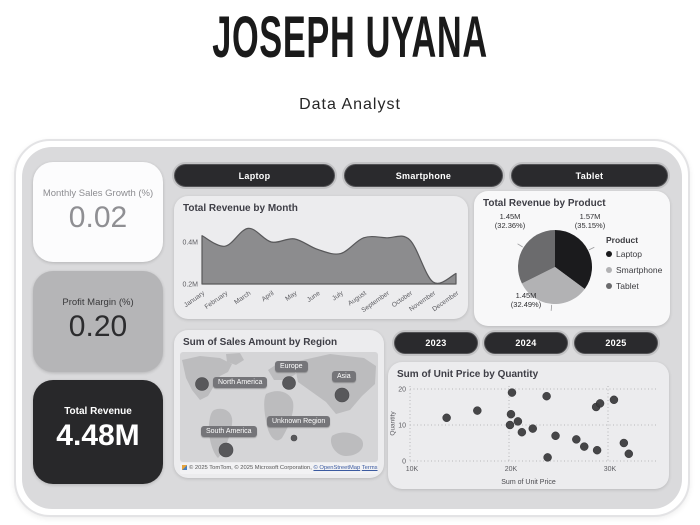  I want to click on slicer-button-2024: 2024, so click(526, 343).